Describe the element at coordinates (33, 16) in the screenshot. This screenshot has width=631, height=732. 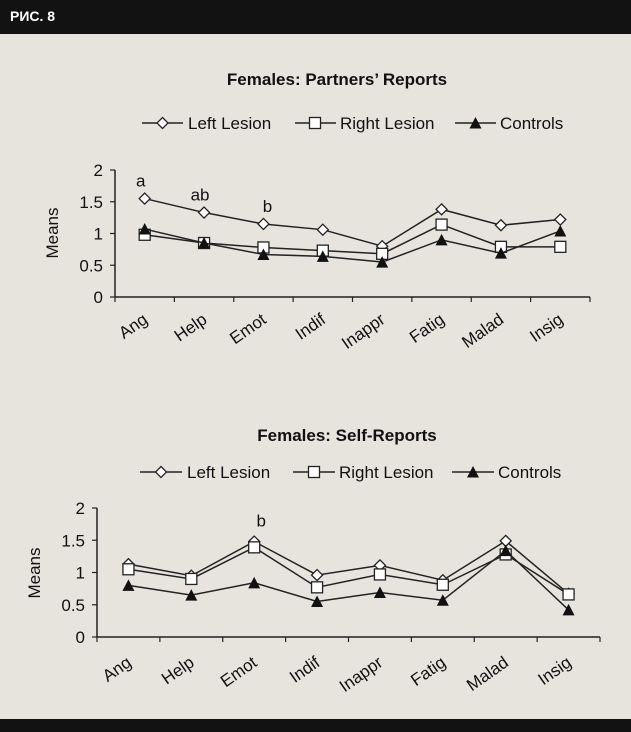
I see `figure-number-label: РИС. 8` at that location.